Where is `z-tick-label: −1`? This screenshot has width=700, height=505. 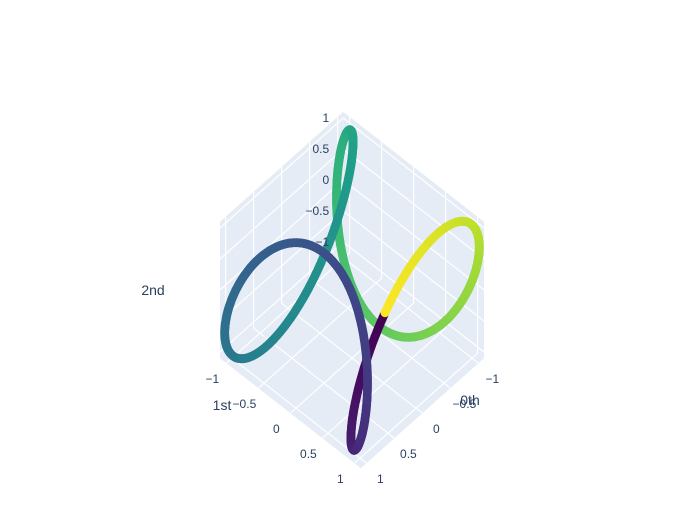 z-tick-label: −1 is located at coordinates (323, 242).